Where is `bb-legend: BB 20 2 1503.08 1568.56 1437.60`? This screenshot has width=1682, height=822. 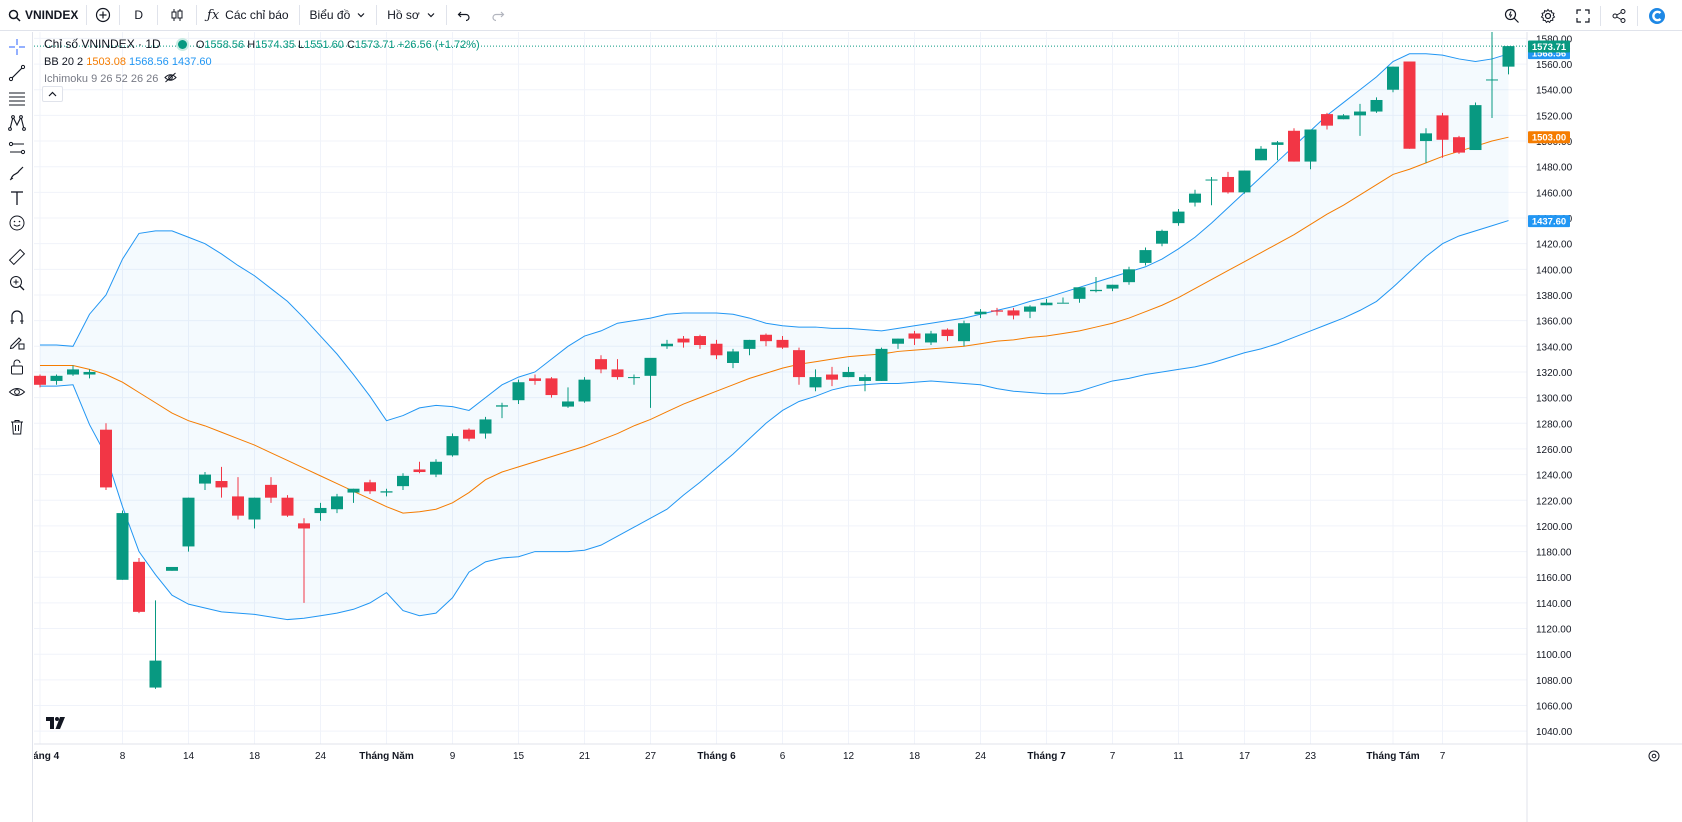 bb-legend: BB 20 2 1503.08 1568.56 1437.60 is located at coordinates (262, 62).